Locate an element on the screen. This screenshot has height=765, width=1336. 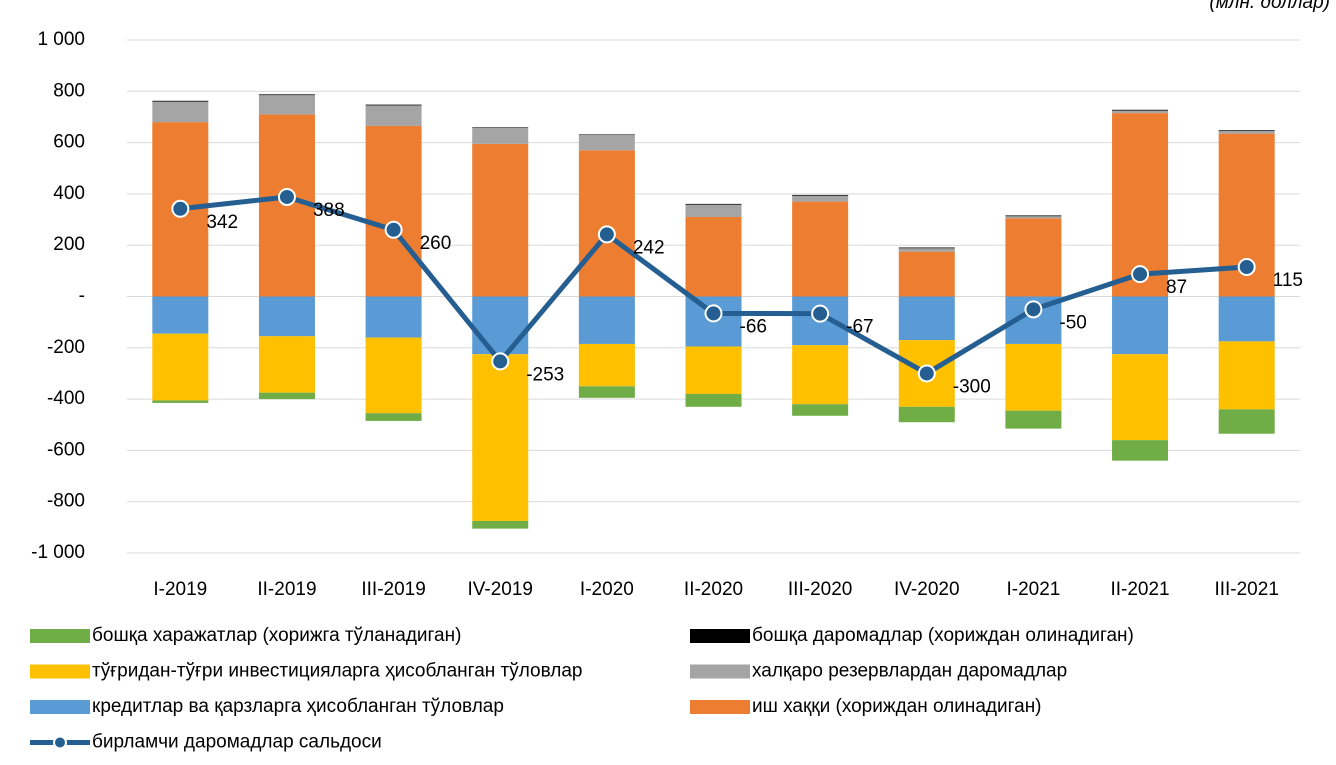
y-tick-label: 200 is located at coordinates (69, 244).